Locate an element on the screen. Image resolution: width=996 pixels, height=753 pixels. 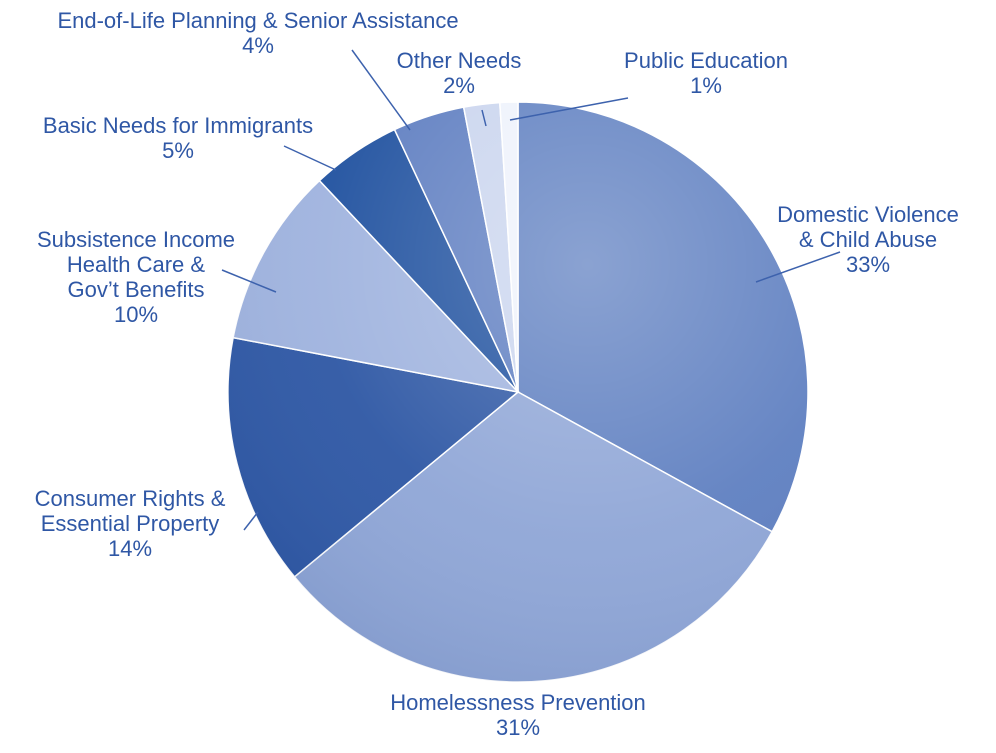
slice-label-text: Health Care & is located at coordinates (136, 264).